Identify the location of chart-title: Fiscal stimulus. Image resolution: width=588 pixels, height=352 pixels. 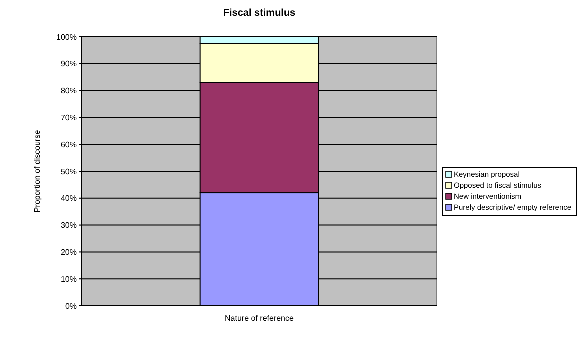
(259, 13).